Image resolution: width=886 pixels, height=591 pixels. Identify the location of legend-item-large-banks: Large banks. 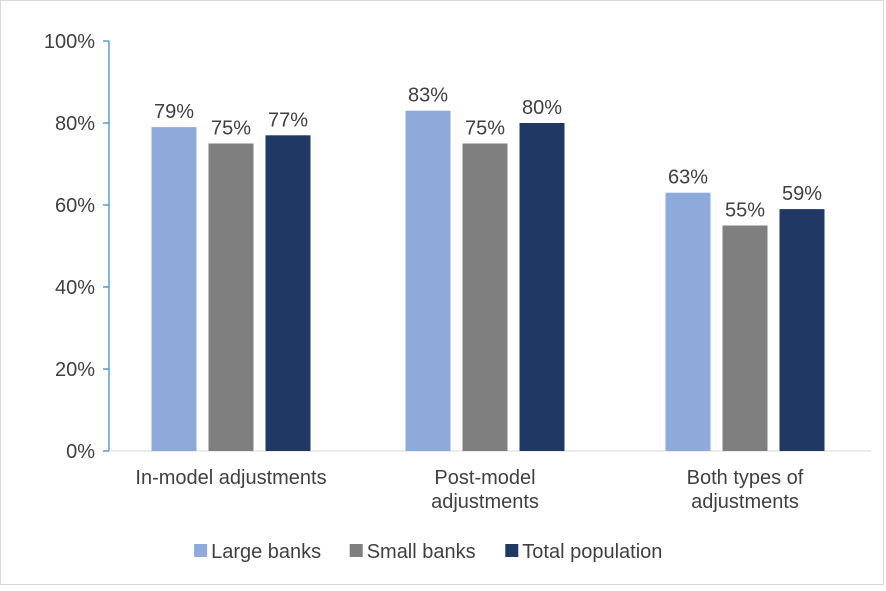
(257, 552).